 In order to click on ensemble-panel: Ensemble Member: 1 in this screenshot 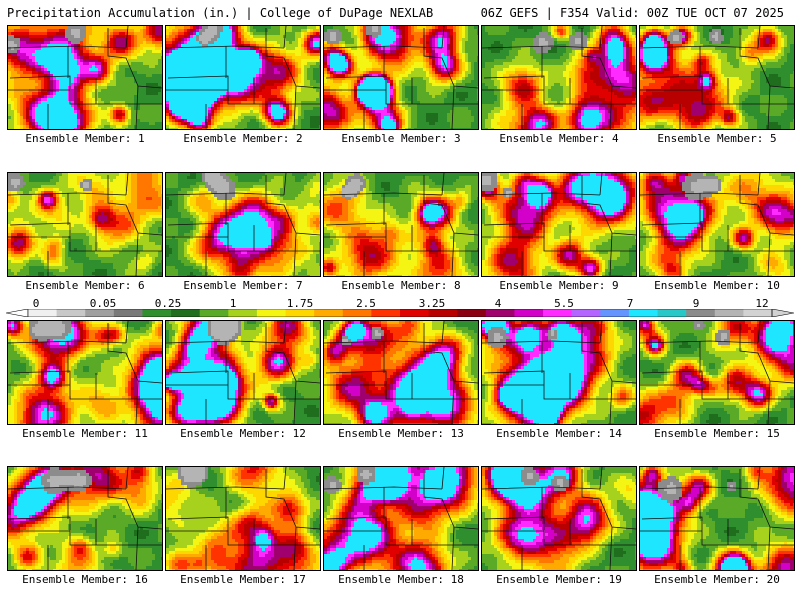, I will do `click(85, 85)`.